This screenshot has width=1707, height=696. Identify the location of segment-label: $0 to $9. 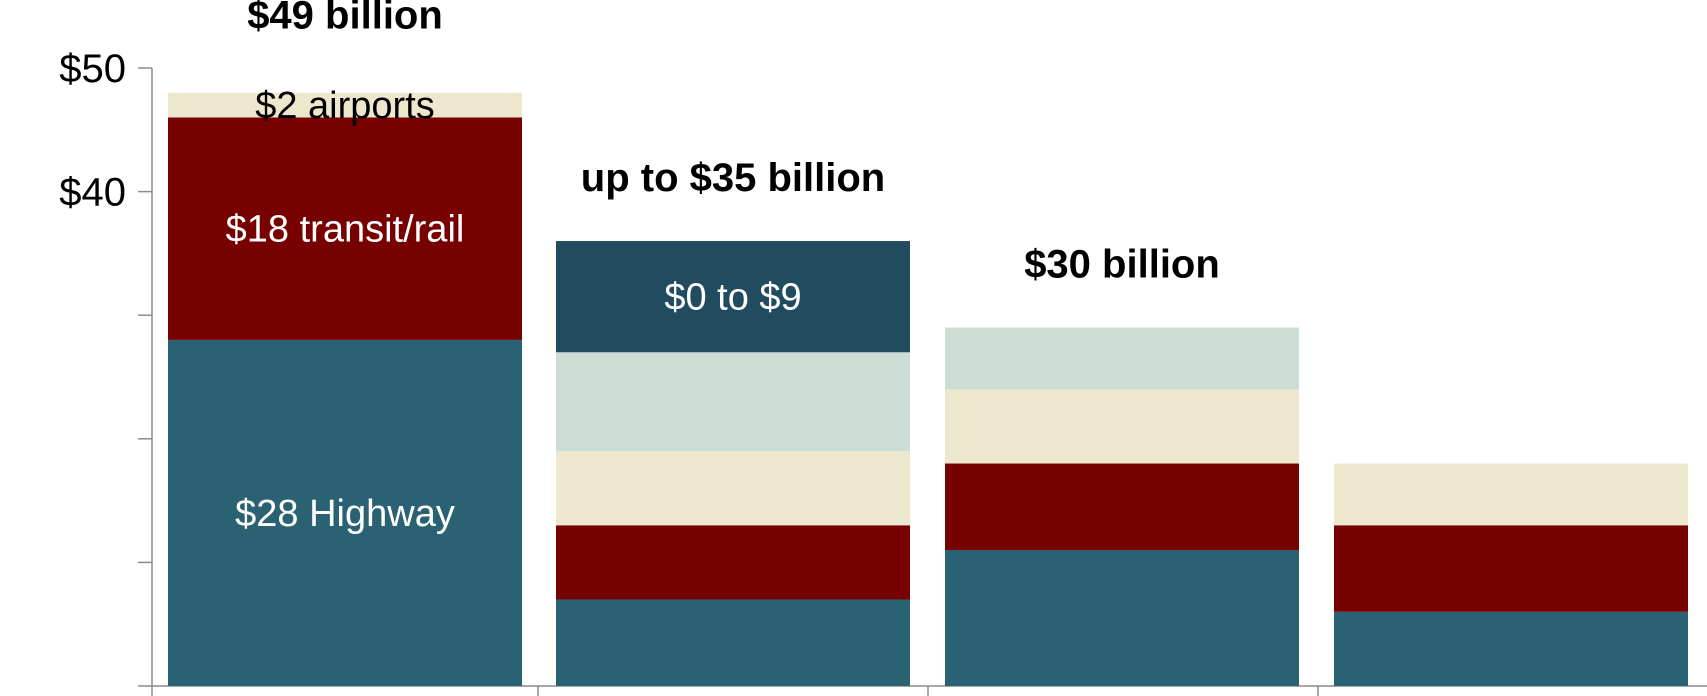
(732, 298).